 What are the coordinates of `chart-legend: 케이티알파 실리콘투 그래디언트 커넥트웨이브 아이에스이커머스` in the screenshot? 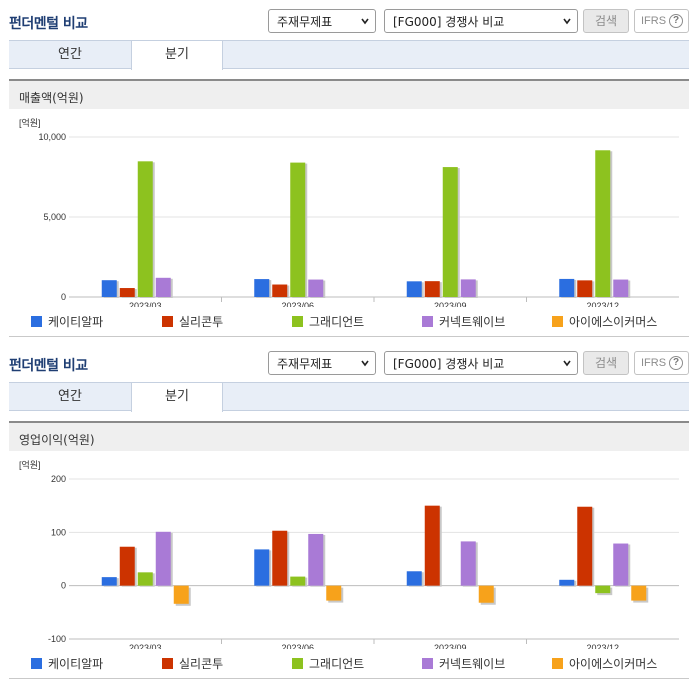 It's located at (349, 663).